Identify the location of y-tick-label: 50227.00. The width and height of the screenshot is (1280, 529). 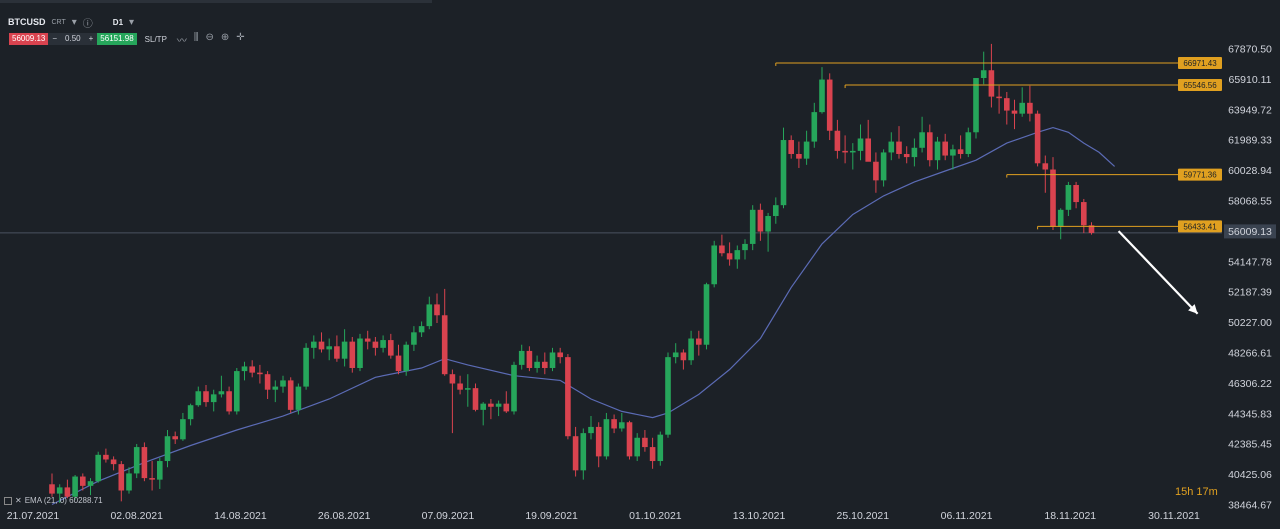
(1250, 323).